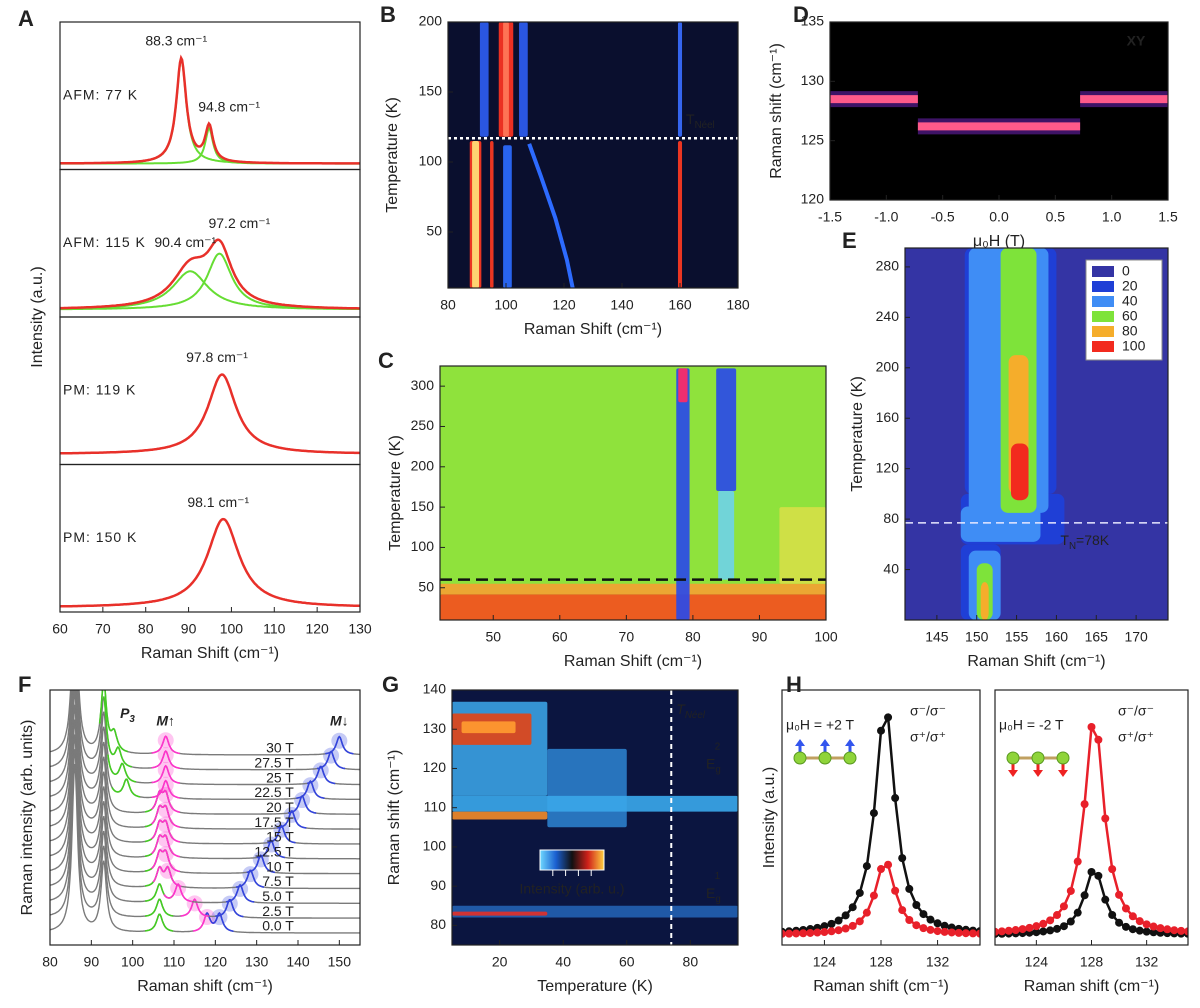 The image size is (1200, 1008). I want to click on axes-frame, so click(881, 817).